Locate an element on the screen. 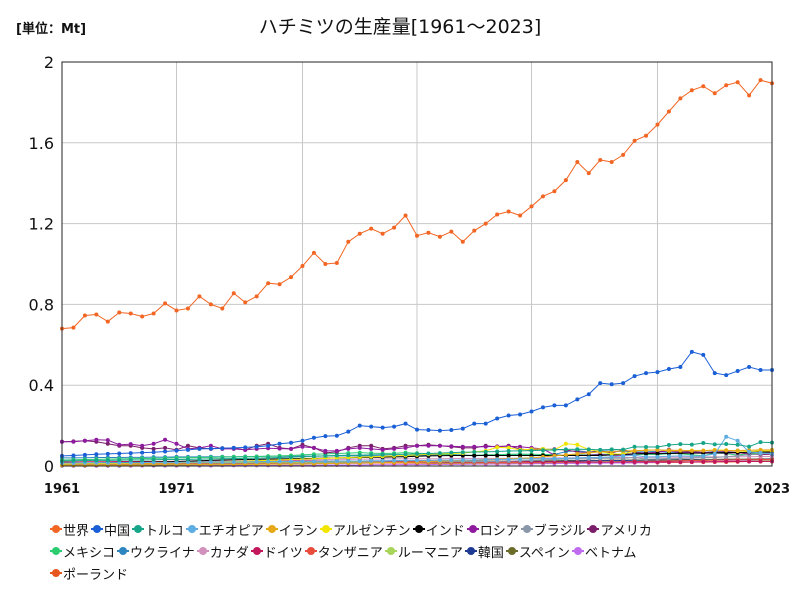 The height and width of the screenshot is (600, 800). legend-label: インド is located at coordinates (445, 531).